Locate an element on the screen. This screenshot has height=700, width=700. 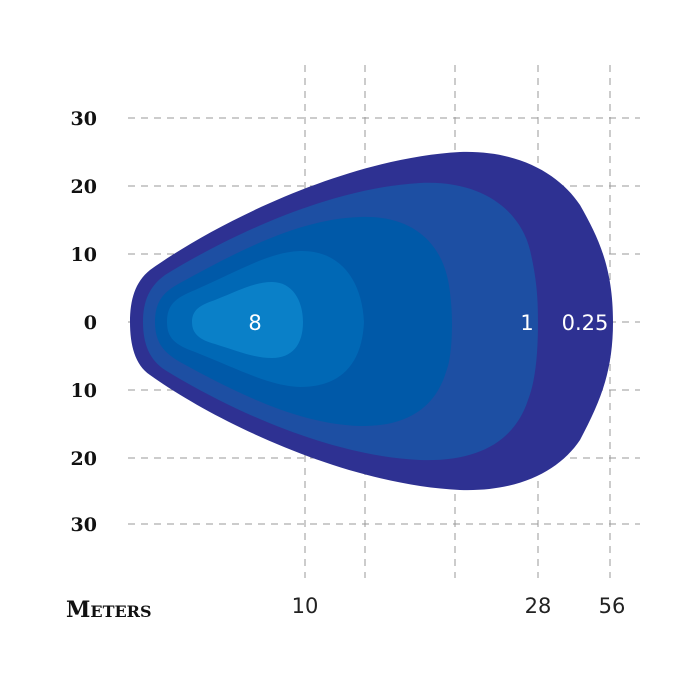
level-label: 8 is located at coordinates (254, 323).